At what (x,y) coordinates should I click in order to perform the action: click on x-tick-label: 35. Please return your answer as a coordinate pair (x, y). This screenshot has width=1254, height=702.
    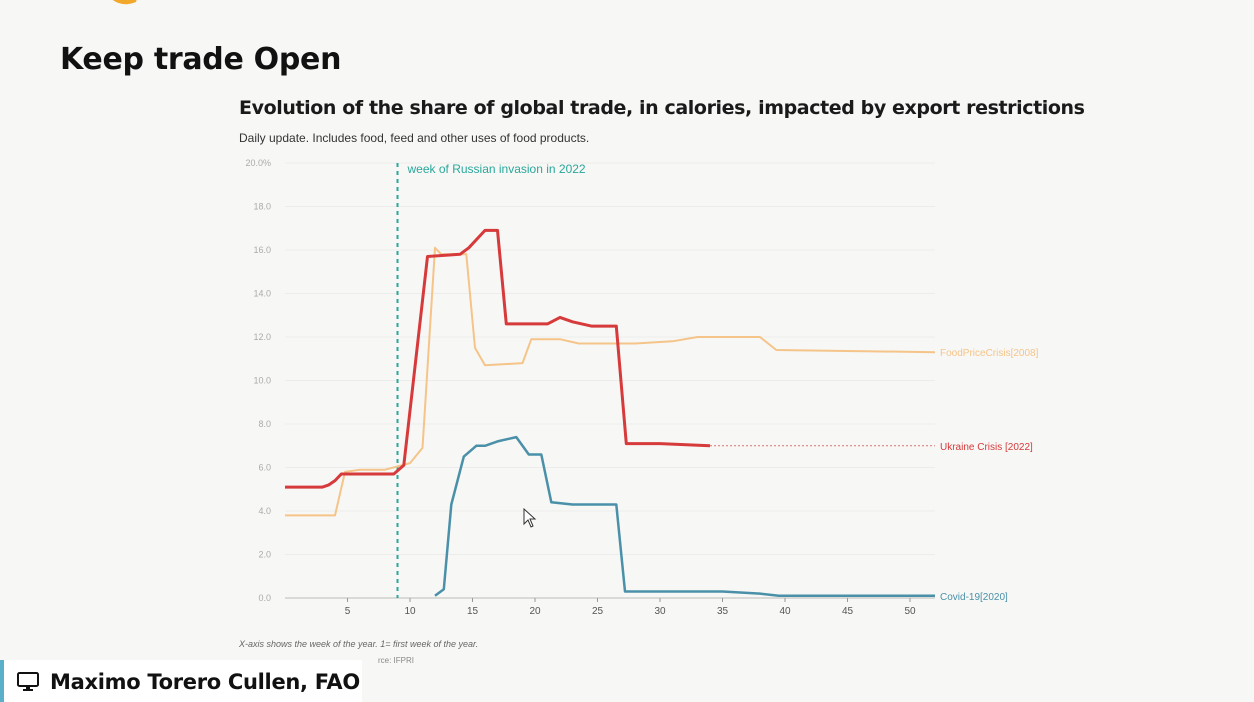
    Looking at the image, I should click on (723, 611).